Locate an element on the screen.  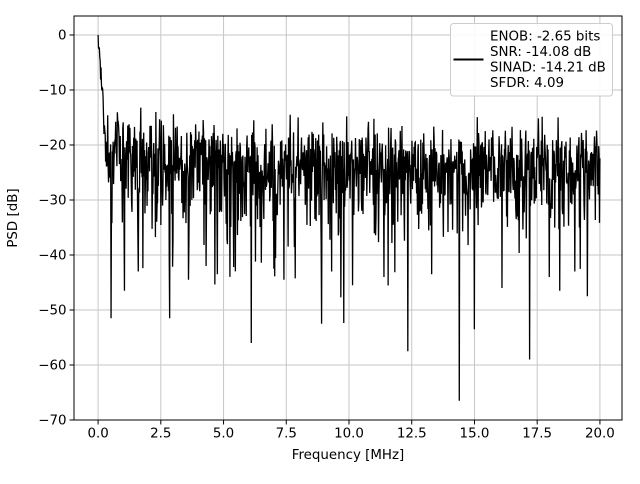
y-axis-label: PSD [dB] is located at coordinates (13, 217).